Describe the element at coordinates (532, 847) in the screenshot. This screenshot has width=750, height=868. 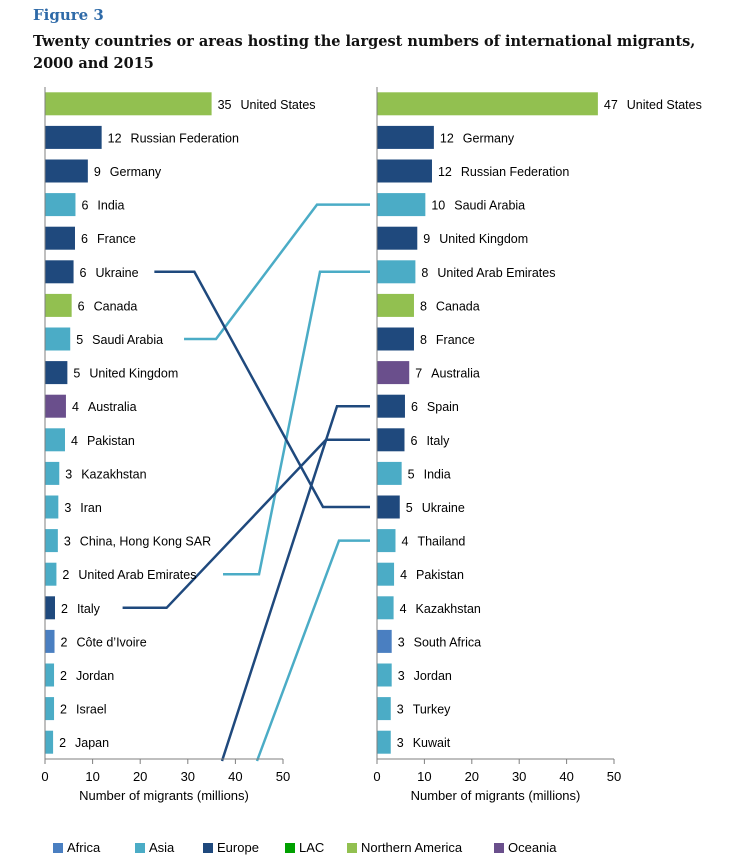
I see `legend-label-oceania: Oceania` at that location.